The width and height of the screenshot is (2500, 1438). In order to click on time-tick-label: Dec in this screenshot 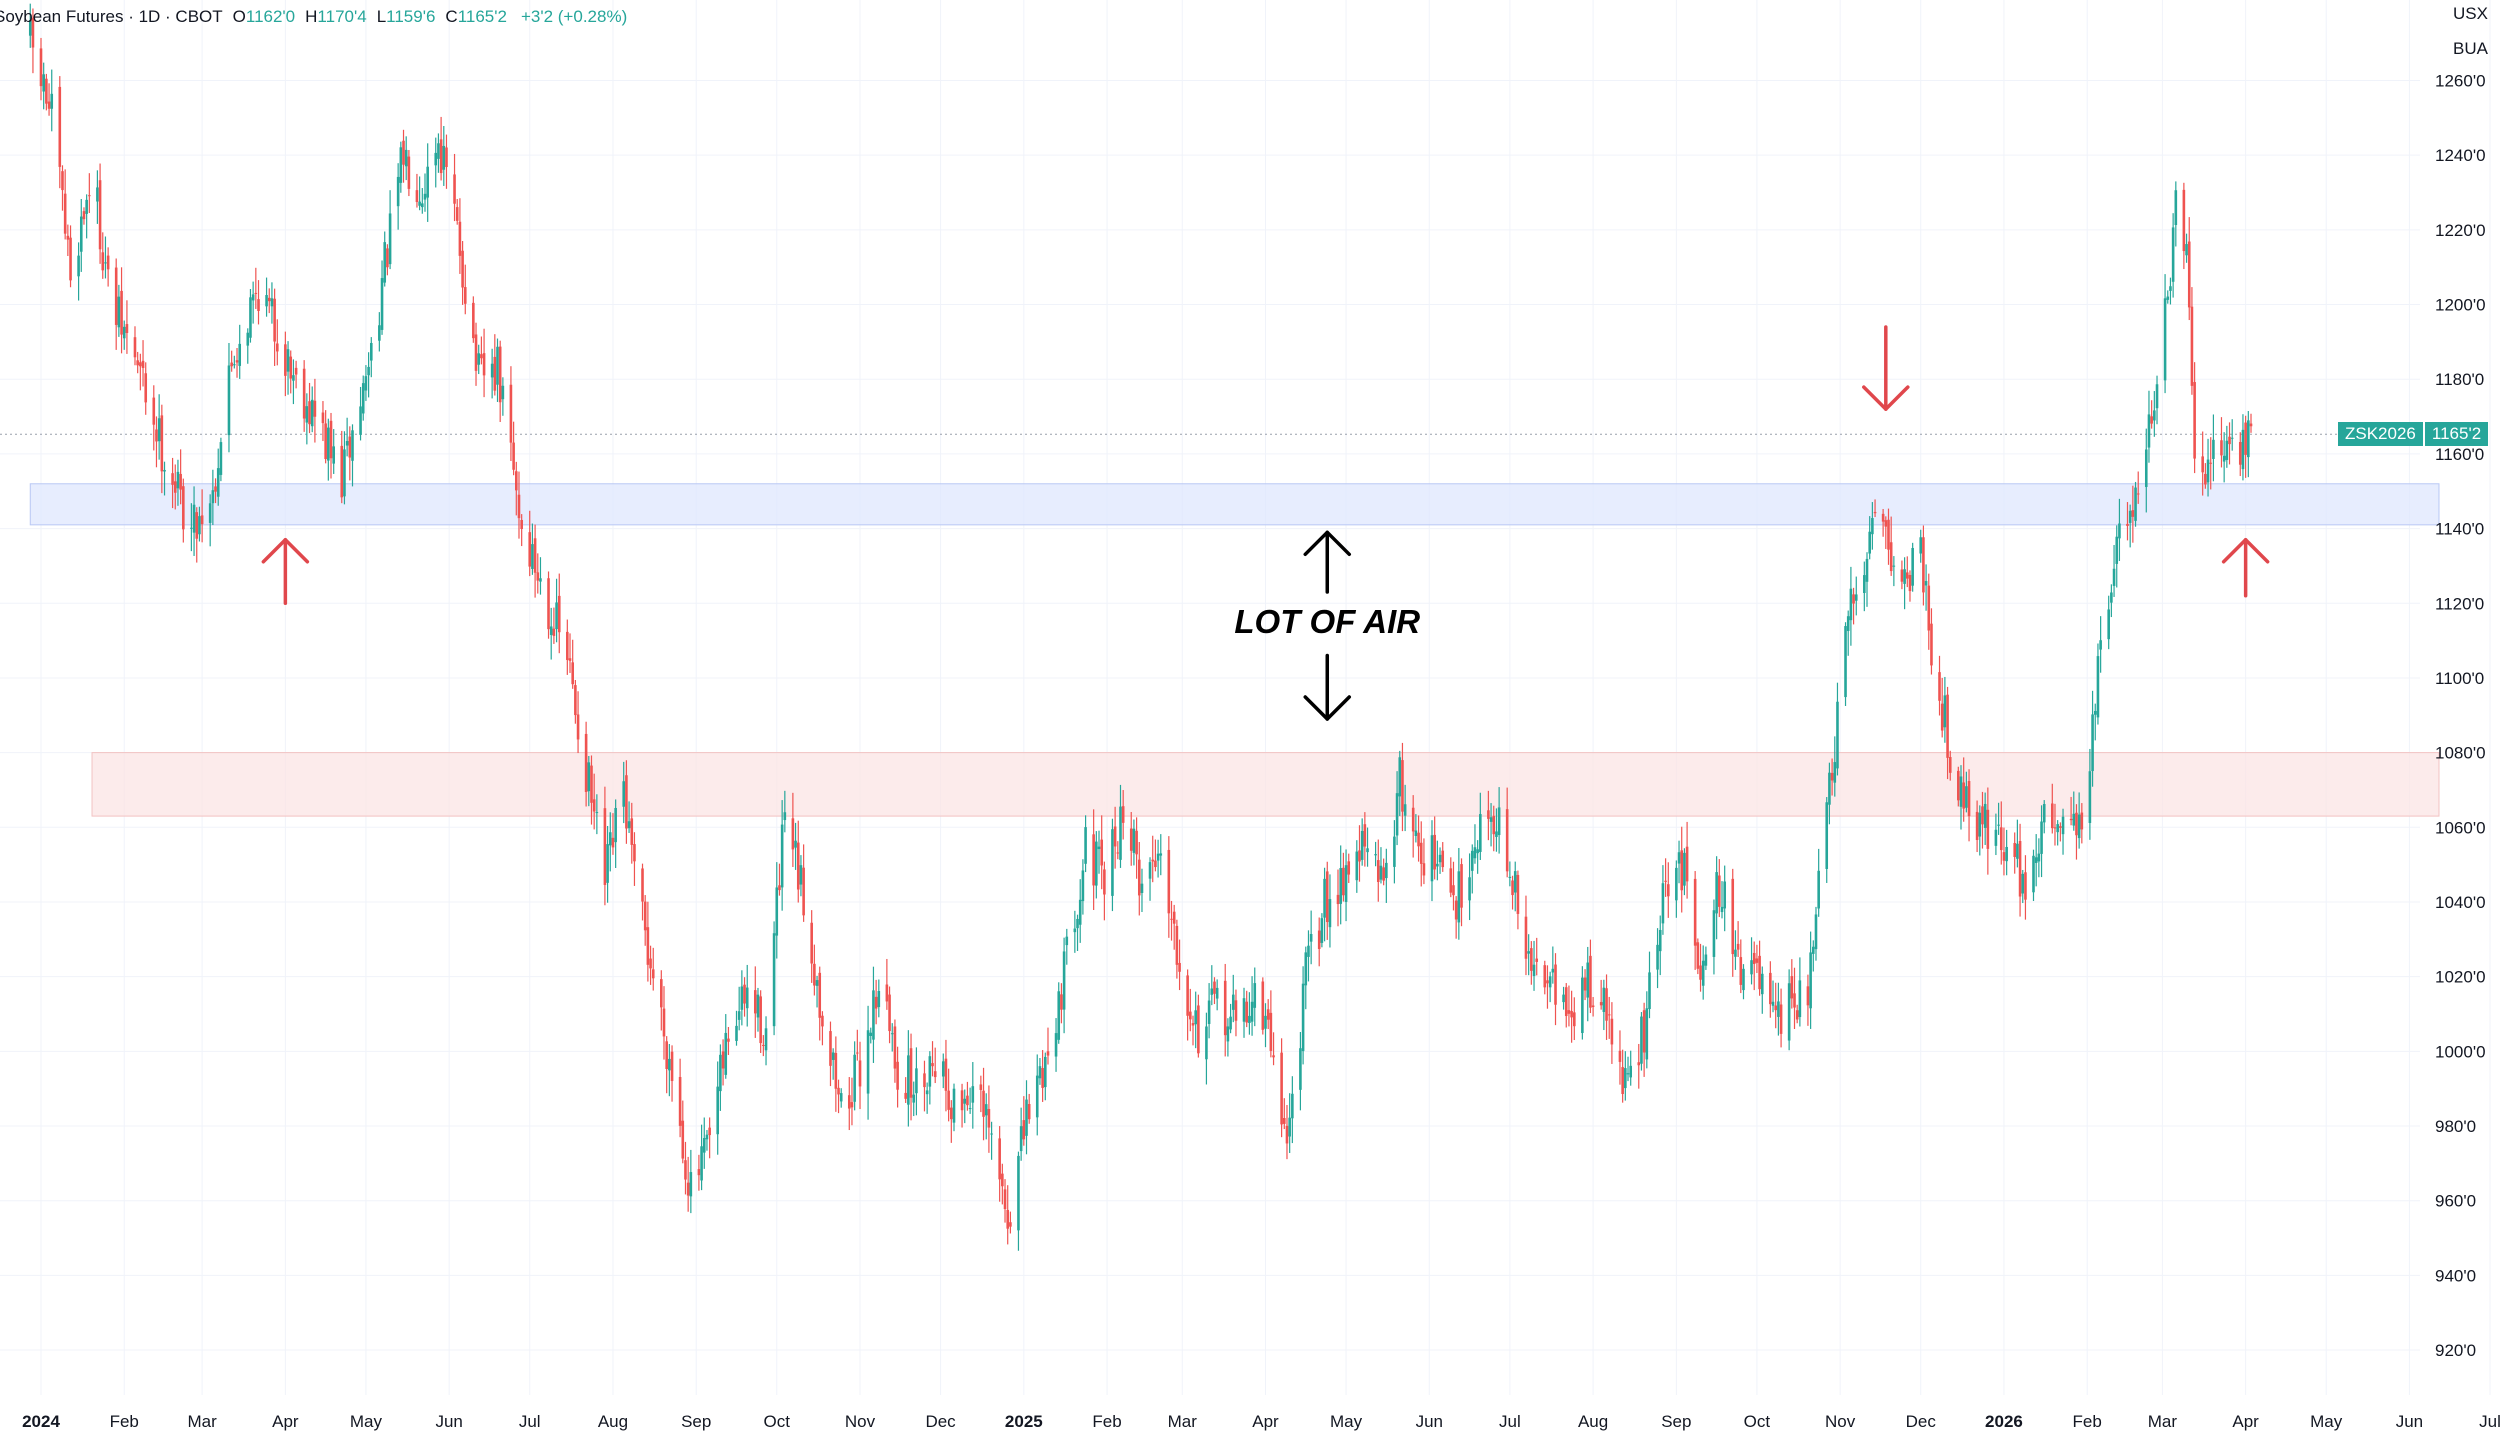, I will do `click(1921, 1421)`.